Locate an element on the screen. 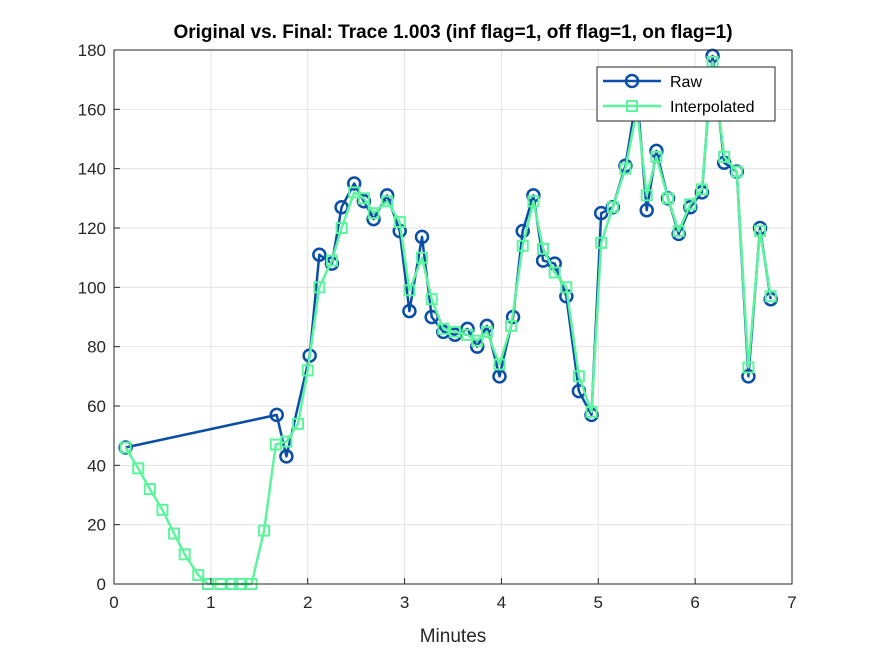 Image resolution: width=875 pixels, height=656 pixels. y-tick-label: 80 is located at coordinates (96, 347).